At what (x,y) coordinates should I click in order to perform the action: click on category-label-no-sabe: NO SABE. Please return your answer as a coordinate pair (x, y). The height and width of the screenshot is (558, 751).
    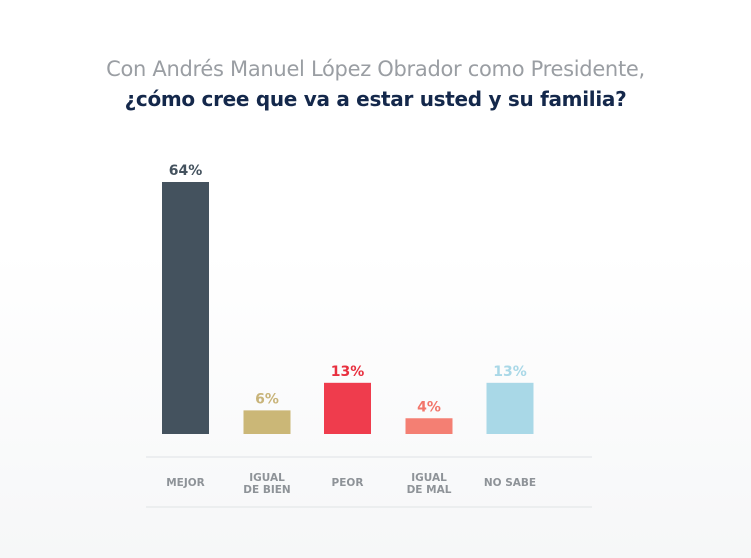
    Looking at the image, I should click on (510, 483).